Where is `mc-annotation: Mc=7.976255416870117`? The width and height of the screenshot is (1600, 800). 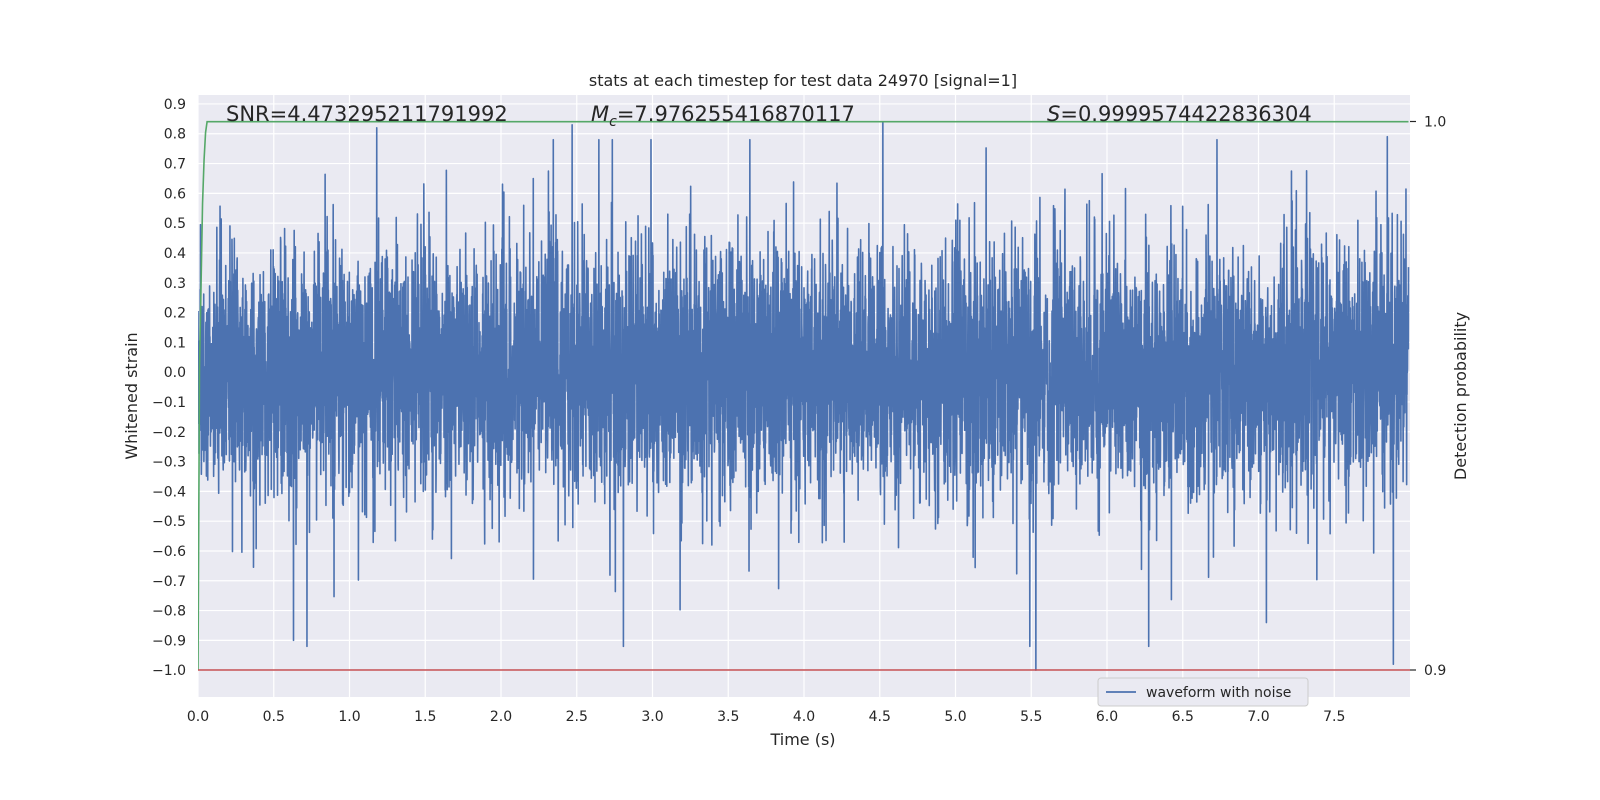
mc-annotation: Mc=7.976255416870117 is located at coordinates (723, 116).